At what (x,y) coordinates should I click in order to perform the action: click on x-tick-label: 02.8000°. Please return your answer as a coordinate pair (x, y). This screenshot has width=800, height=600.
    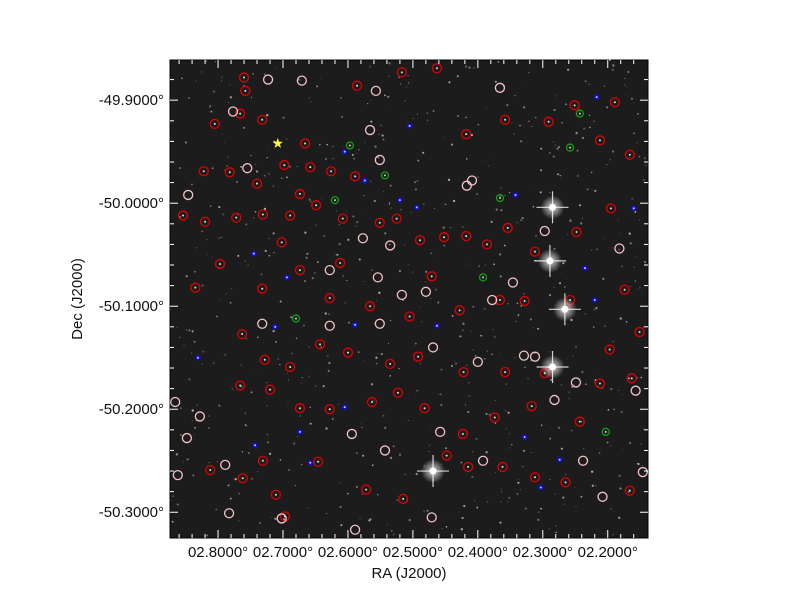
    Looking at the image, I should click on (218, 552).